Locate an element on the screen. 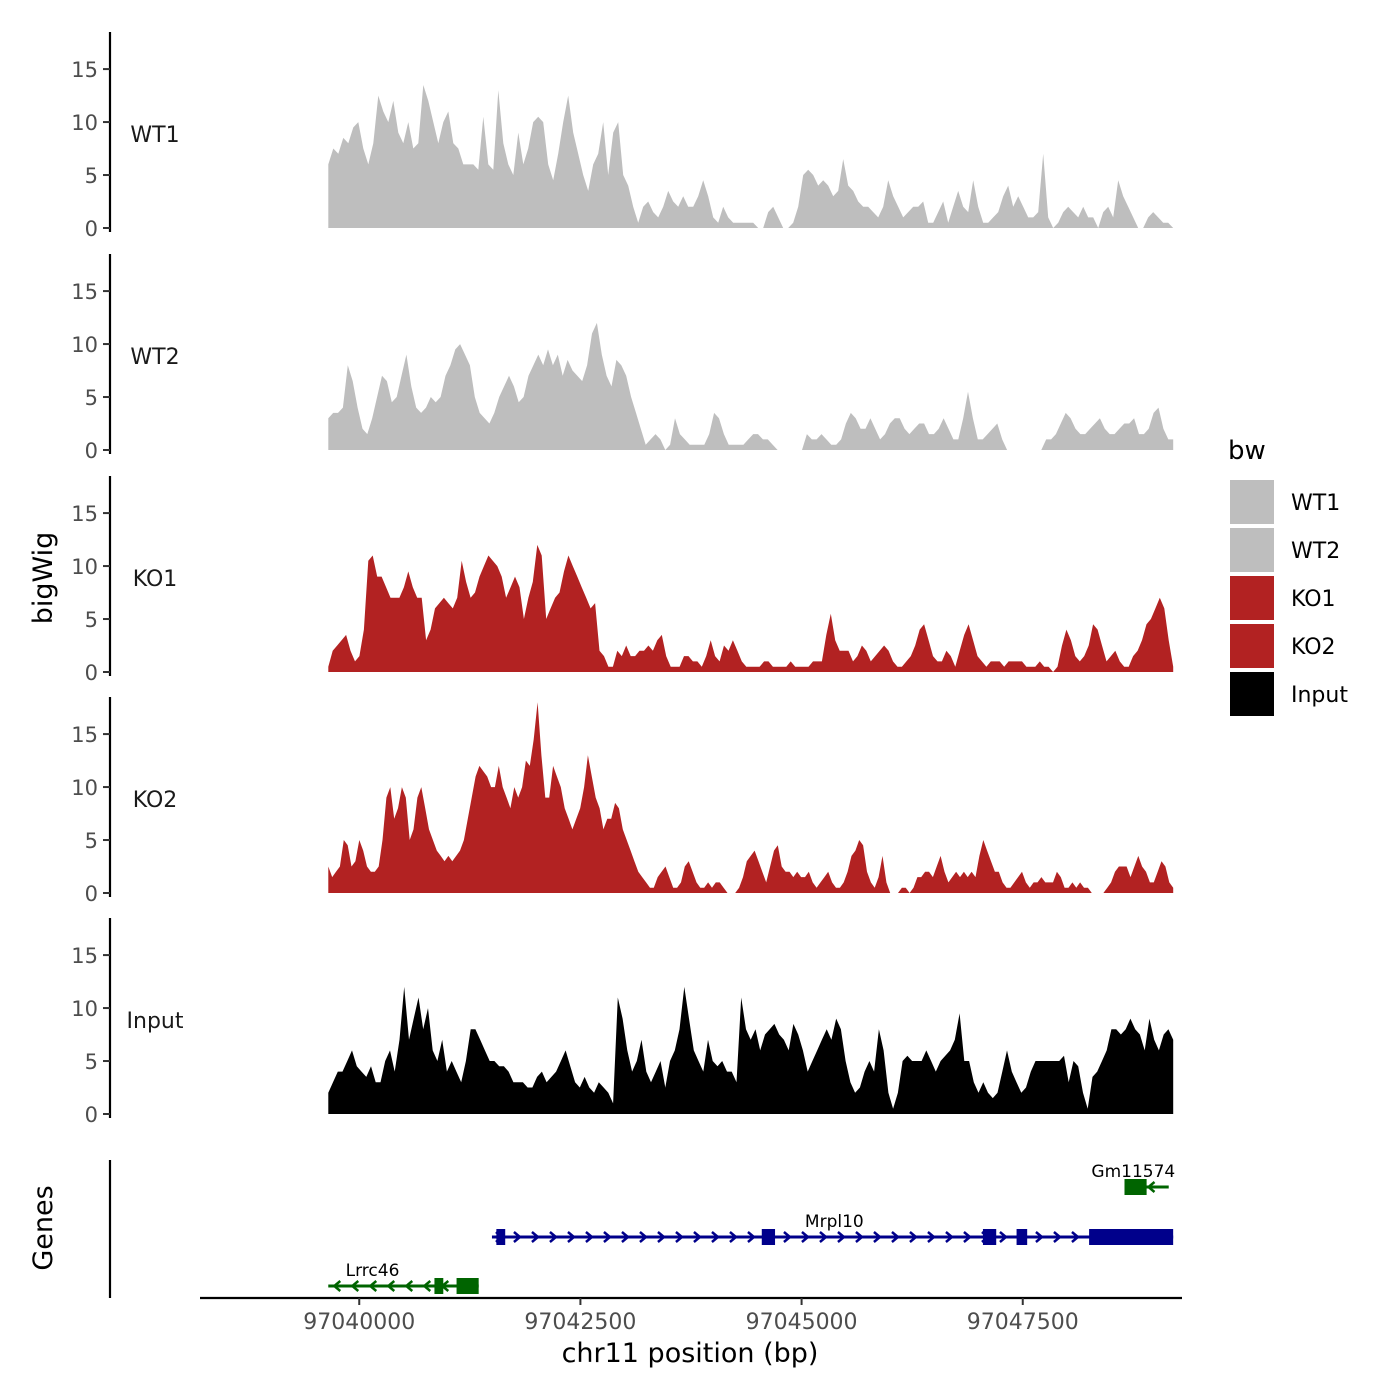  gene-track: Lrrc46 Mrpl10 Gm11574 is located at coordinates (641, 1229).